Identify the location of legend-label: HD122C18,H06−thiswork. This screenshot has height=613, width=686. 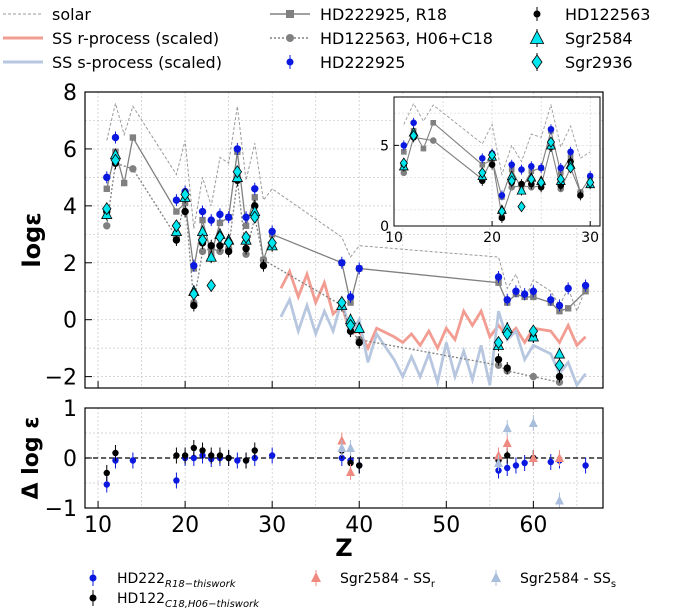
(188, 600).